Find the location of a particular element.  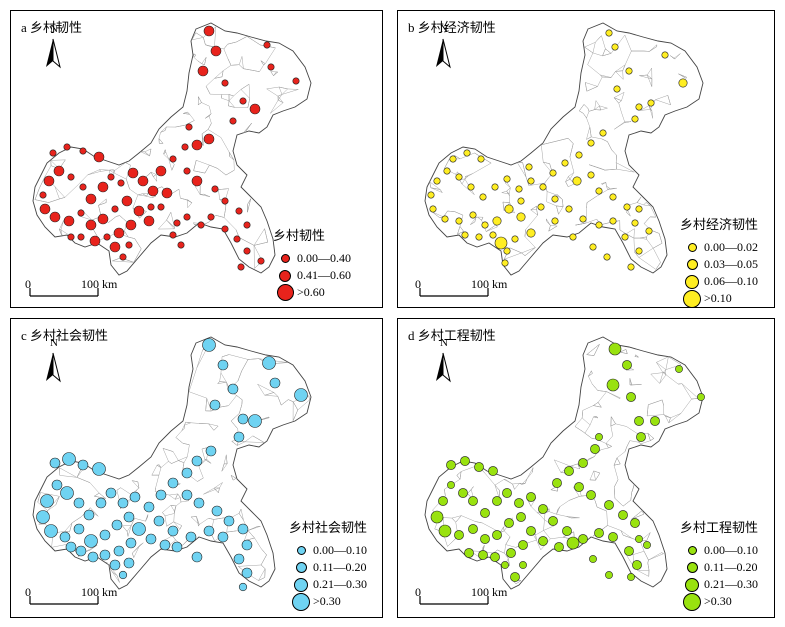

scale-bar is located at coordinates (454, 600).